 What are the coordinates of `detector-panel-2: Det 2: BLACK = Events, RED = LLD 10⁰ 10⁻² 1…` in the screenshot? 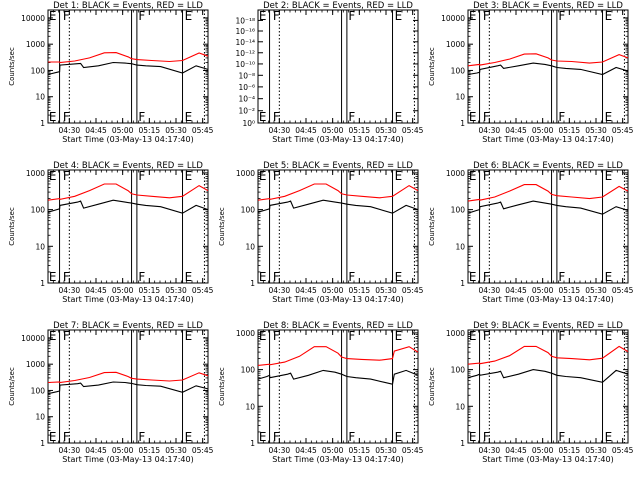 It's located at (329, 72).